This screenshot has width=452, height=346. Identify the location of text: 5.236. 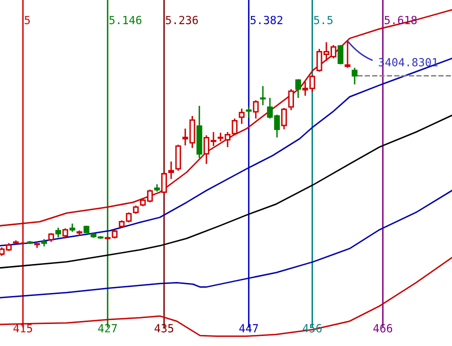
(182, 20).